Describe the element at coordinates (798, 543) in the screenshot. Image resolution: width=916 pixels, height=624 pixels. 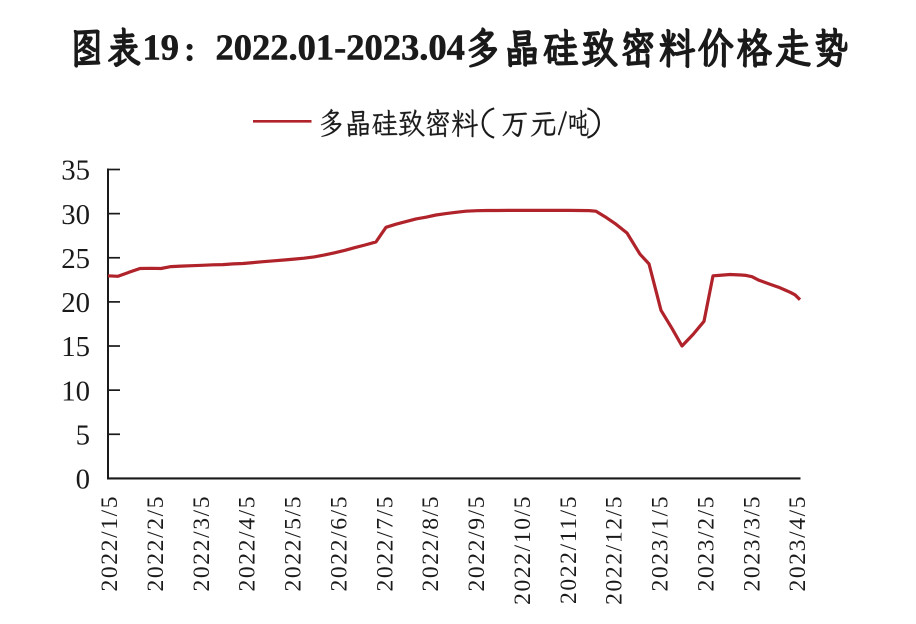
I see `svg-text: 2023/4/5` at that location.